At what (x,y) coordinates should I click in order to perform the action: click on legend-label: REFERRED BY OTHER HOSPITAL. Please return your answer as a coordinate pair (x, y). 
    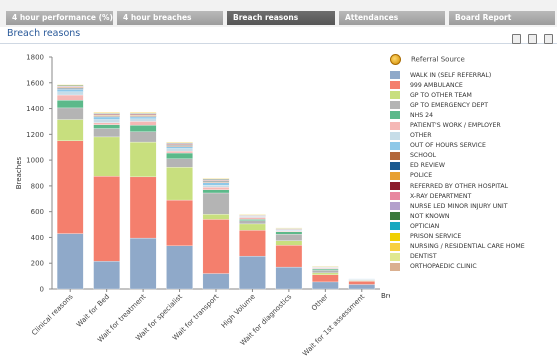
    Looking at the image, I should click on (459, 186).